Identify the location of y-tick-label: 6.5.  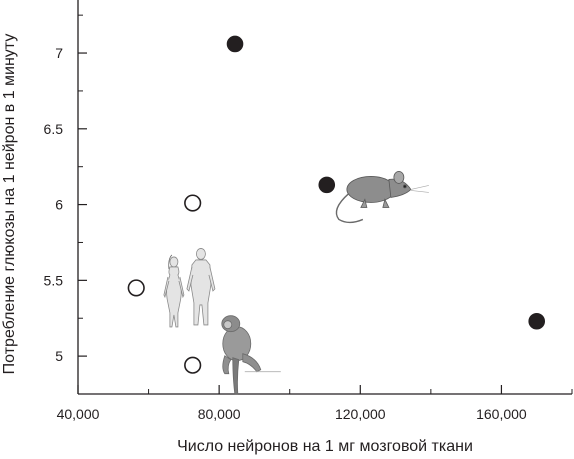
(54, 129).